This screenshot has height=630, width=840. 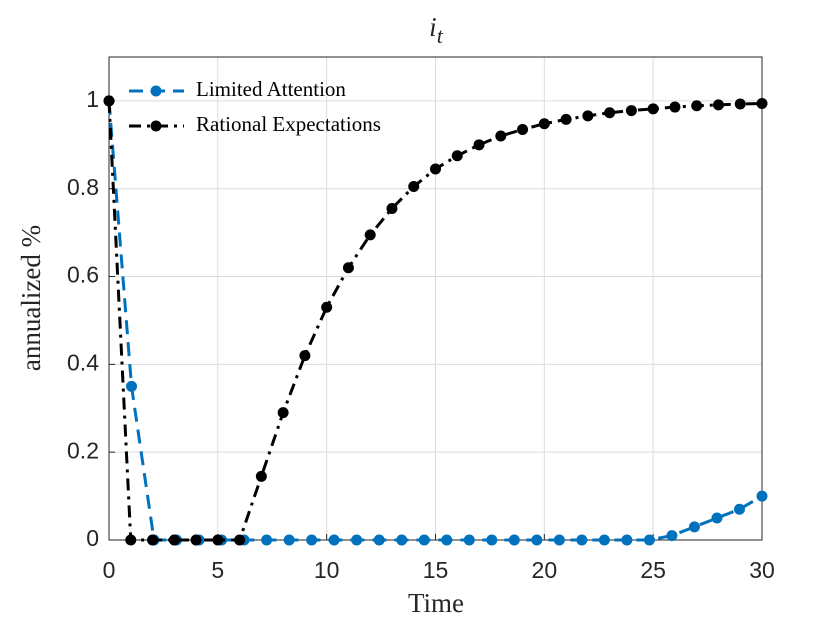 I want to click on x-tick-label: 20, so click(x=545, y=570).